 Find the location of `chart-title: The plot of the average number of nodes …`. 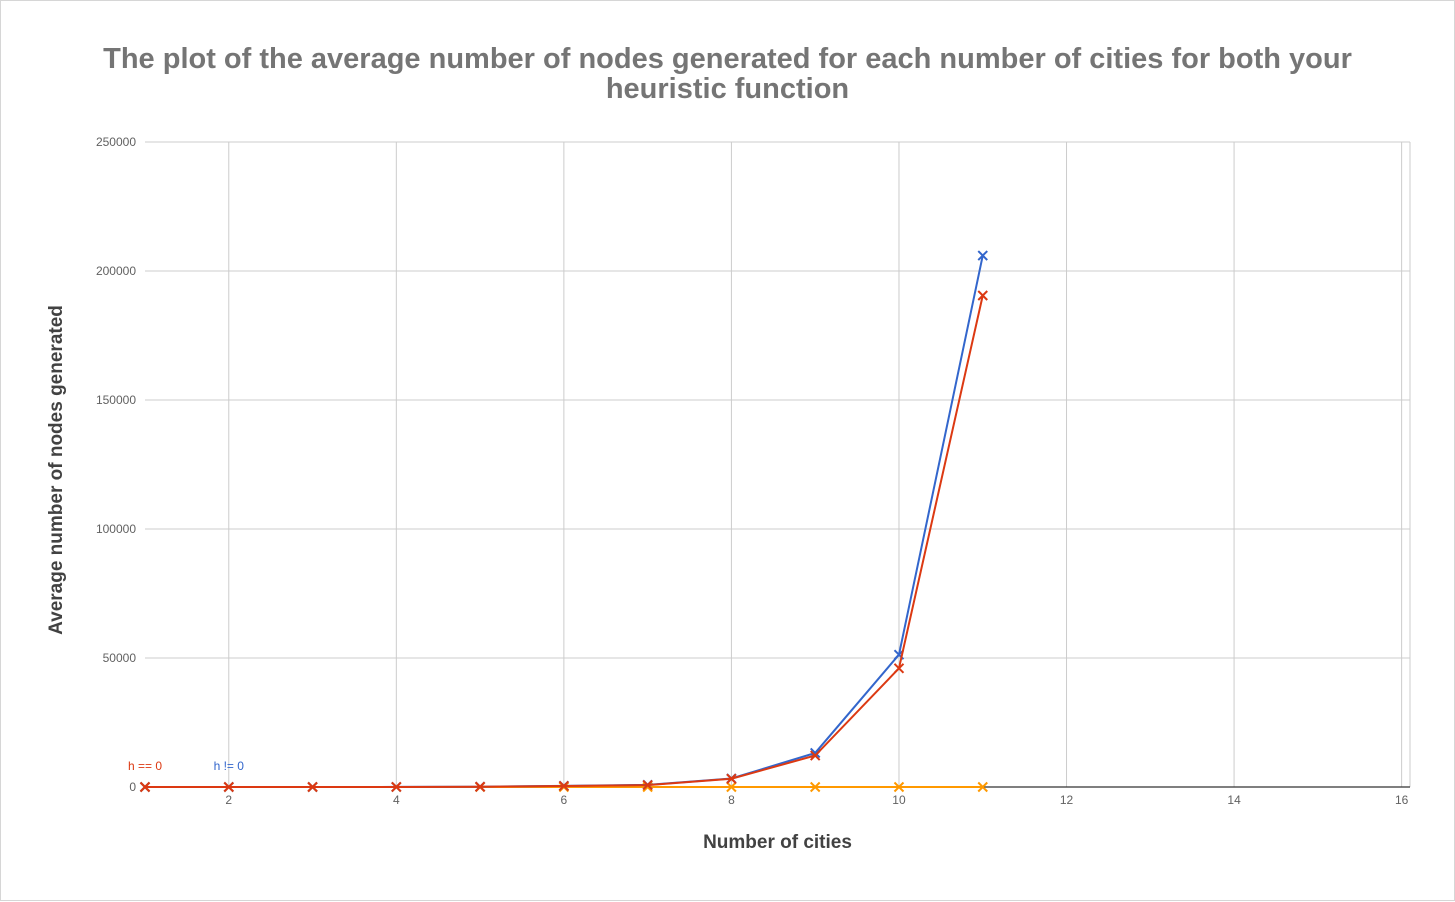

chart-title: The plot of the average number of nodes … is located at coordinates (727, 74).